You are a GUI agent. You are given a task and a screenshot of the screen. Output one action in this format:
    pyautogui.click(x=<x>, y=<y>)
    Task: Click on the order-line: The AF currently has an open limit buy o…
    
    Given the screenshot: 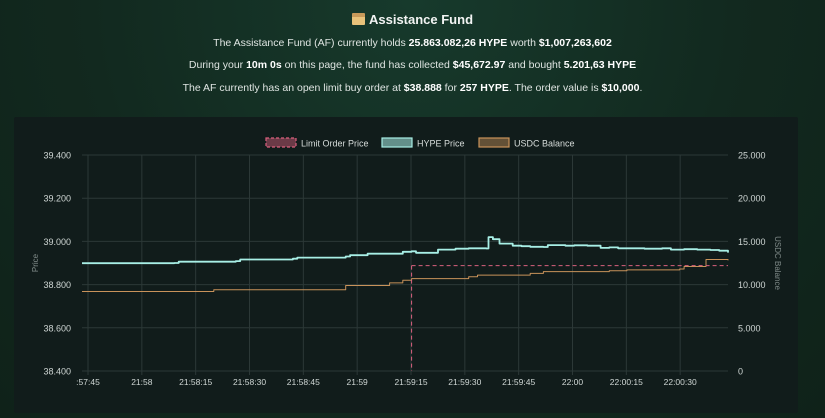 What is the action you would take?
    pyautogui.click(x=412, y=88)
    